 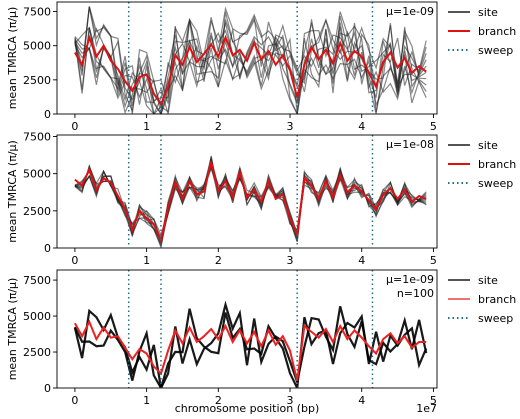 What do you see at coordinates (415, 293) in the screenshot?
I see `panel-annotation: n=100` at bounding box center [415, 293].